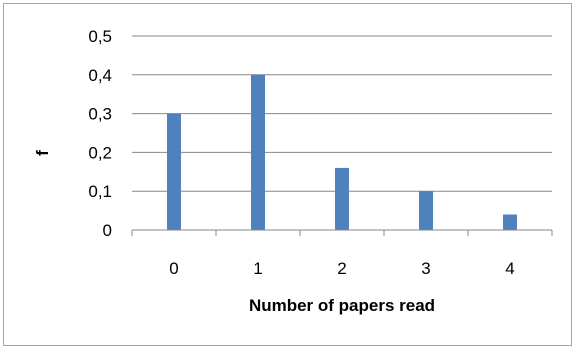 This screenshot has width=577, height=351. What do you see at coordinates (342, 305) in the screenshot?
I see `x-axis-title: Number of papers read` at bounding box center [342, 305].